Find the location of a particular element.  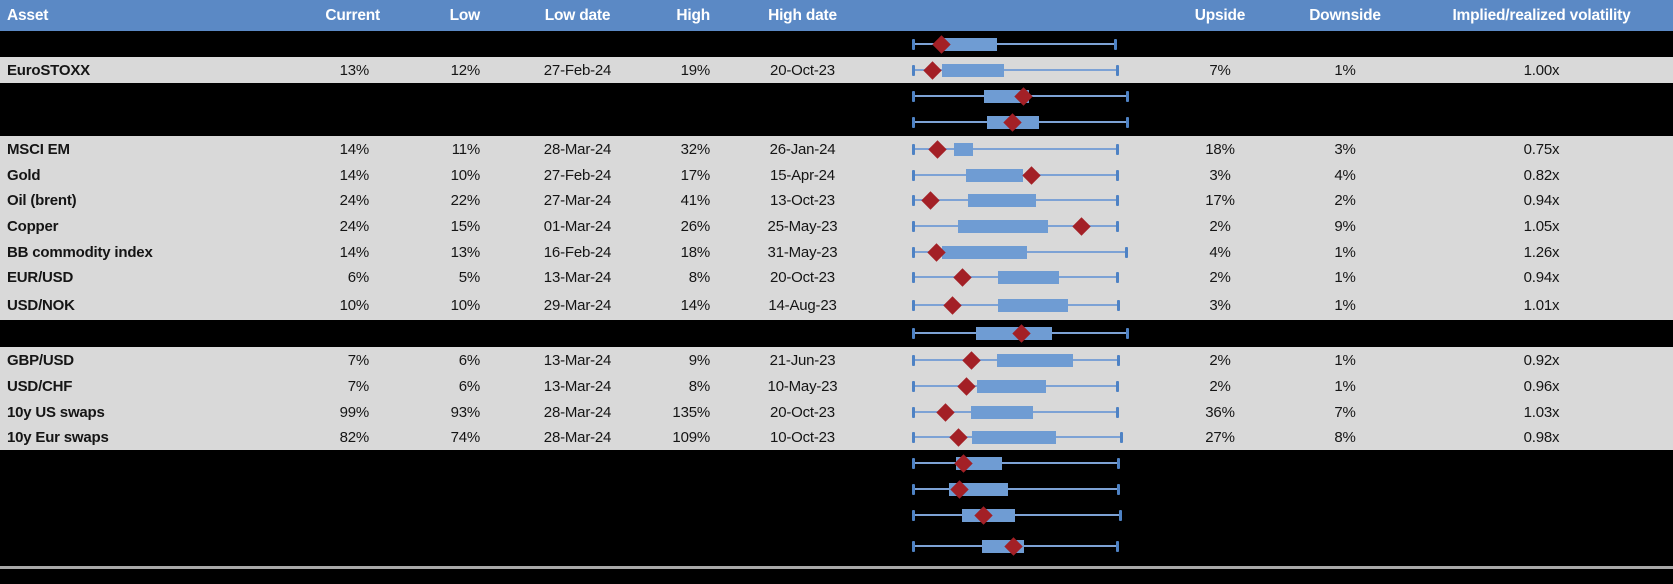

cell-vol: 0.92x is located at coordinates (1541, 360).